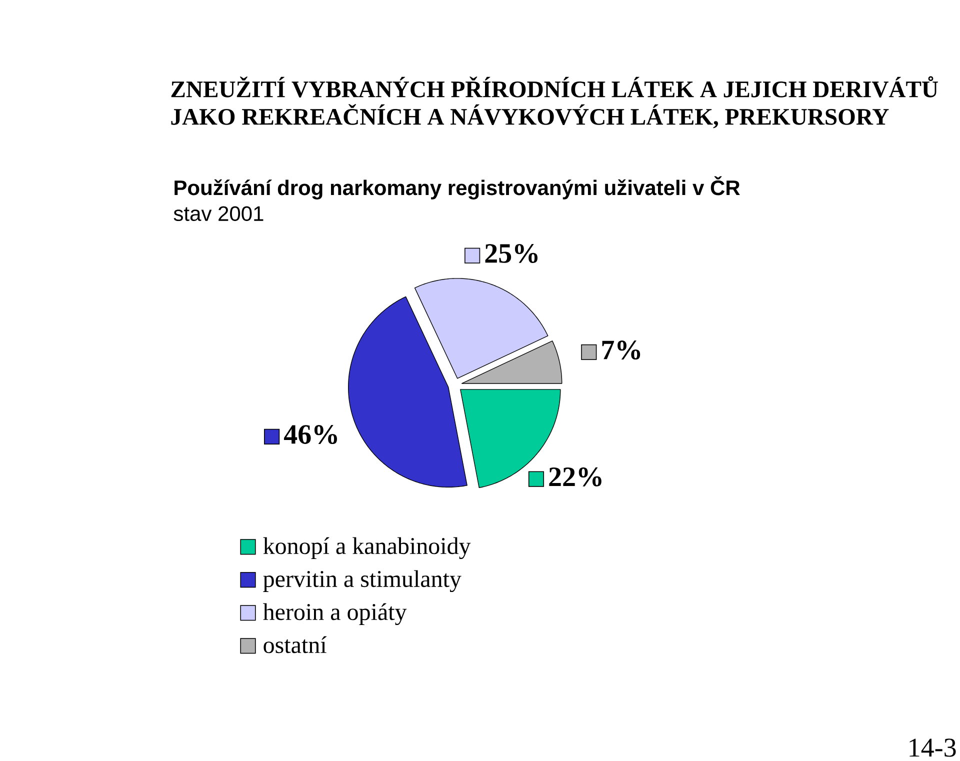  I want to click on text: 14-3, so click(933, 747).